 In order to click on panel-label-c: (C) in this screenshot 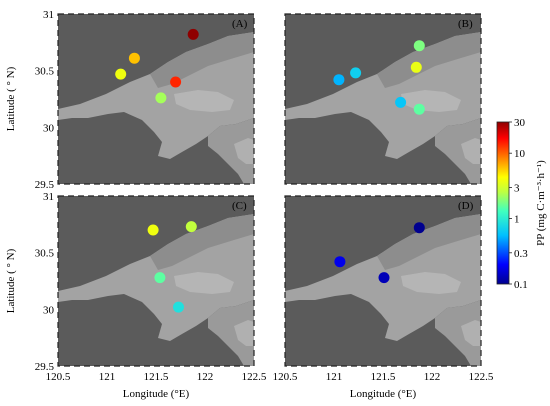, I will do `click(239, 206)`.